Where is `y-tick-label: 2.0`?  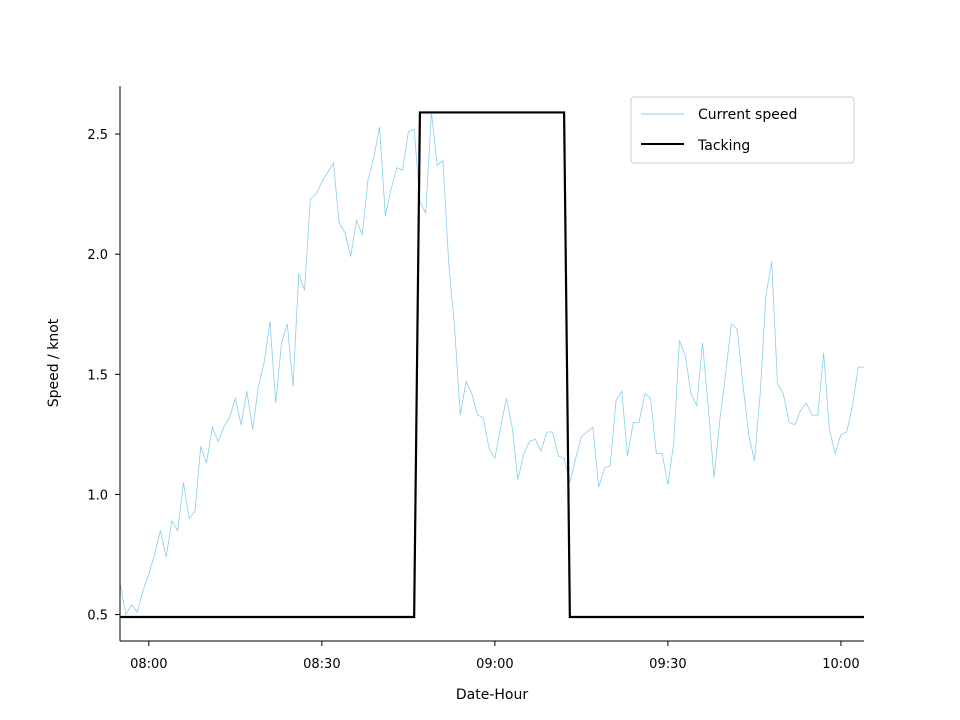 y-tick-label: 2.0 is located at coordinates (97, 255).